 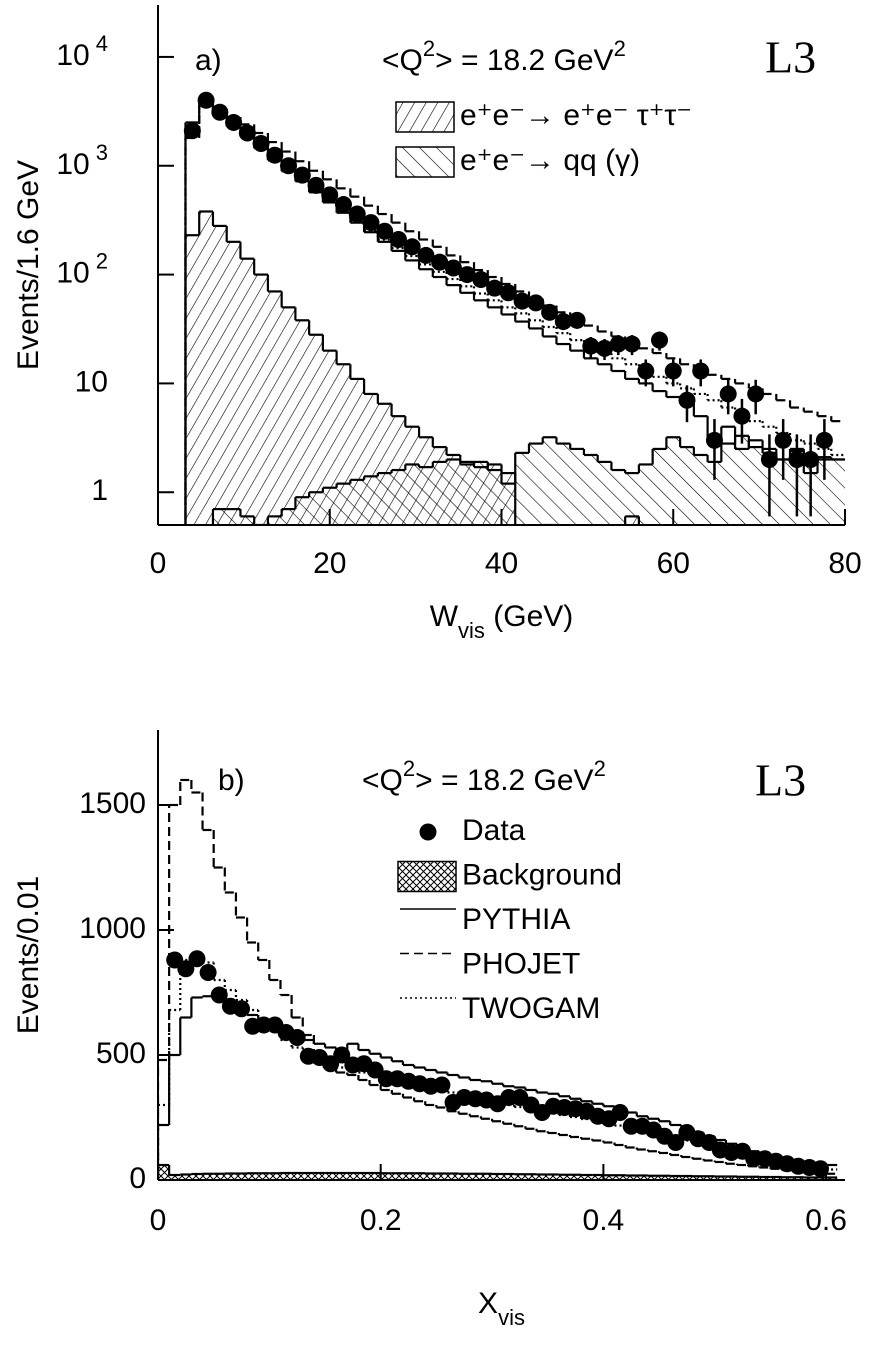 What do you see at coordinates (501, 563) in the screenshot?
I see `x-tick-label: 40` at bounding box center [501, 563].